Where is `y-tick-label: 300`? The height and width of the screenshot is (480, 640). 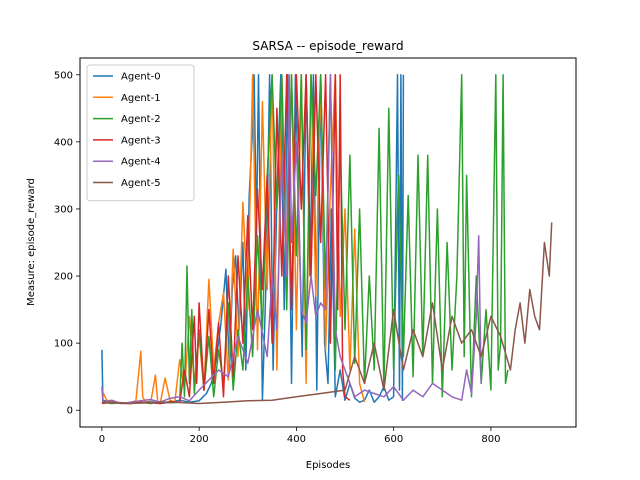
y-tick-label: 300 is located at coordinates (63, 209).